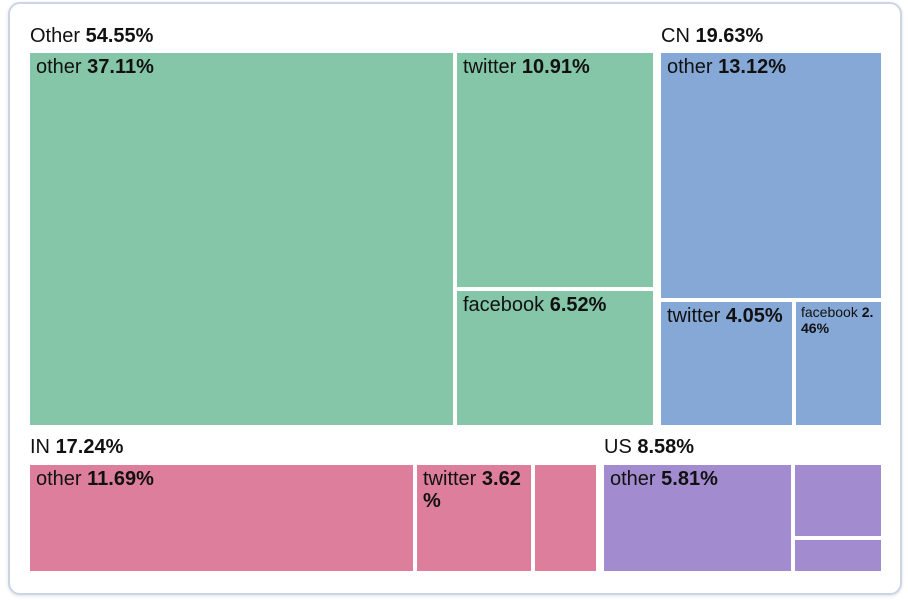 This screenshot has height=600, width=908. I want to click on group-percent: 19.63%, so click(729, 36).